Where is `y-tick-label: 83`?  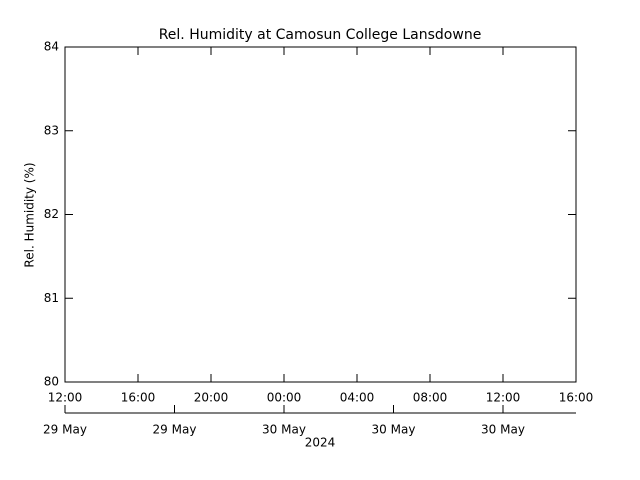 y-tick-label: 83 is located at coordinates (51, 130).